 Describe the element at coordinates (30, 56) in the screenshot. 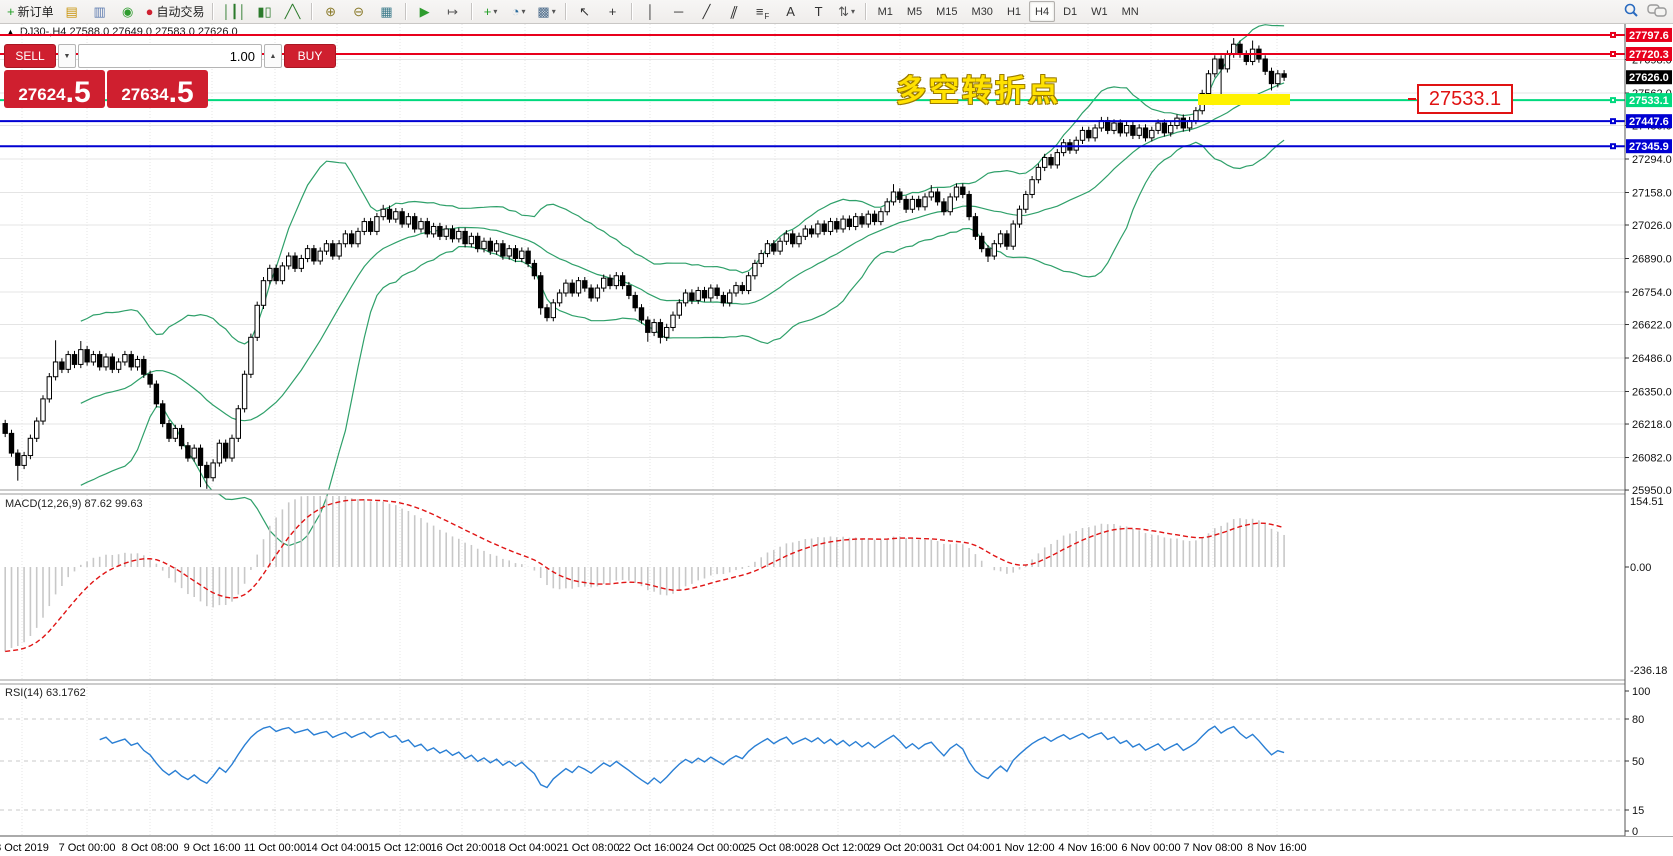

I see `sell-button: SELL` at that location.